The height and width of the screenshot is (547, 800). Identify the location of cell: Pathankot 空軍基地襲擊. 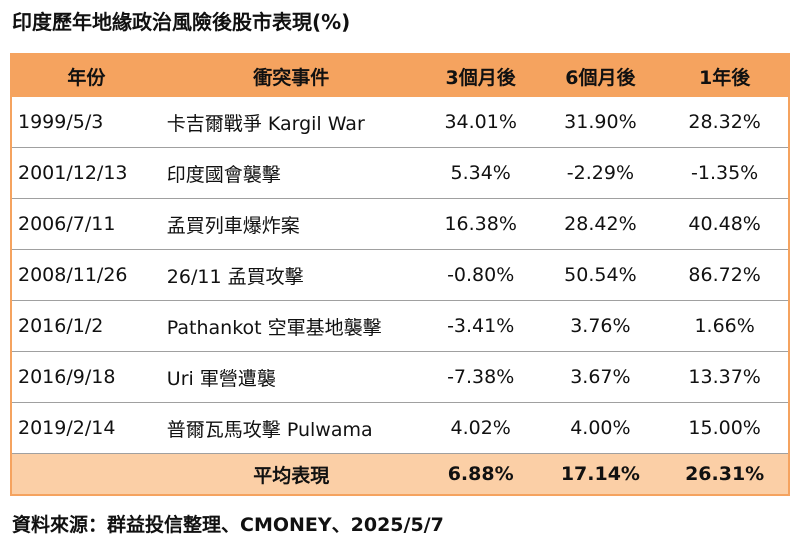
(291, 326).